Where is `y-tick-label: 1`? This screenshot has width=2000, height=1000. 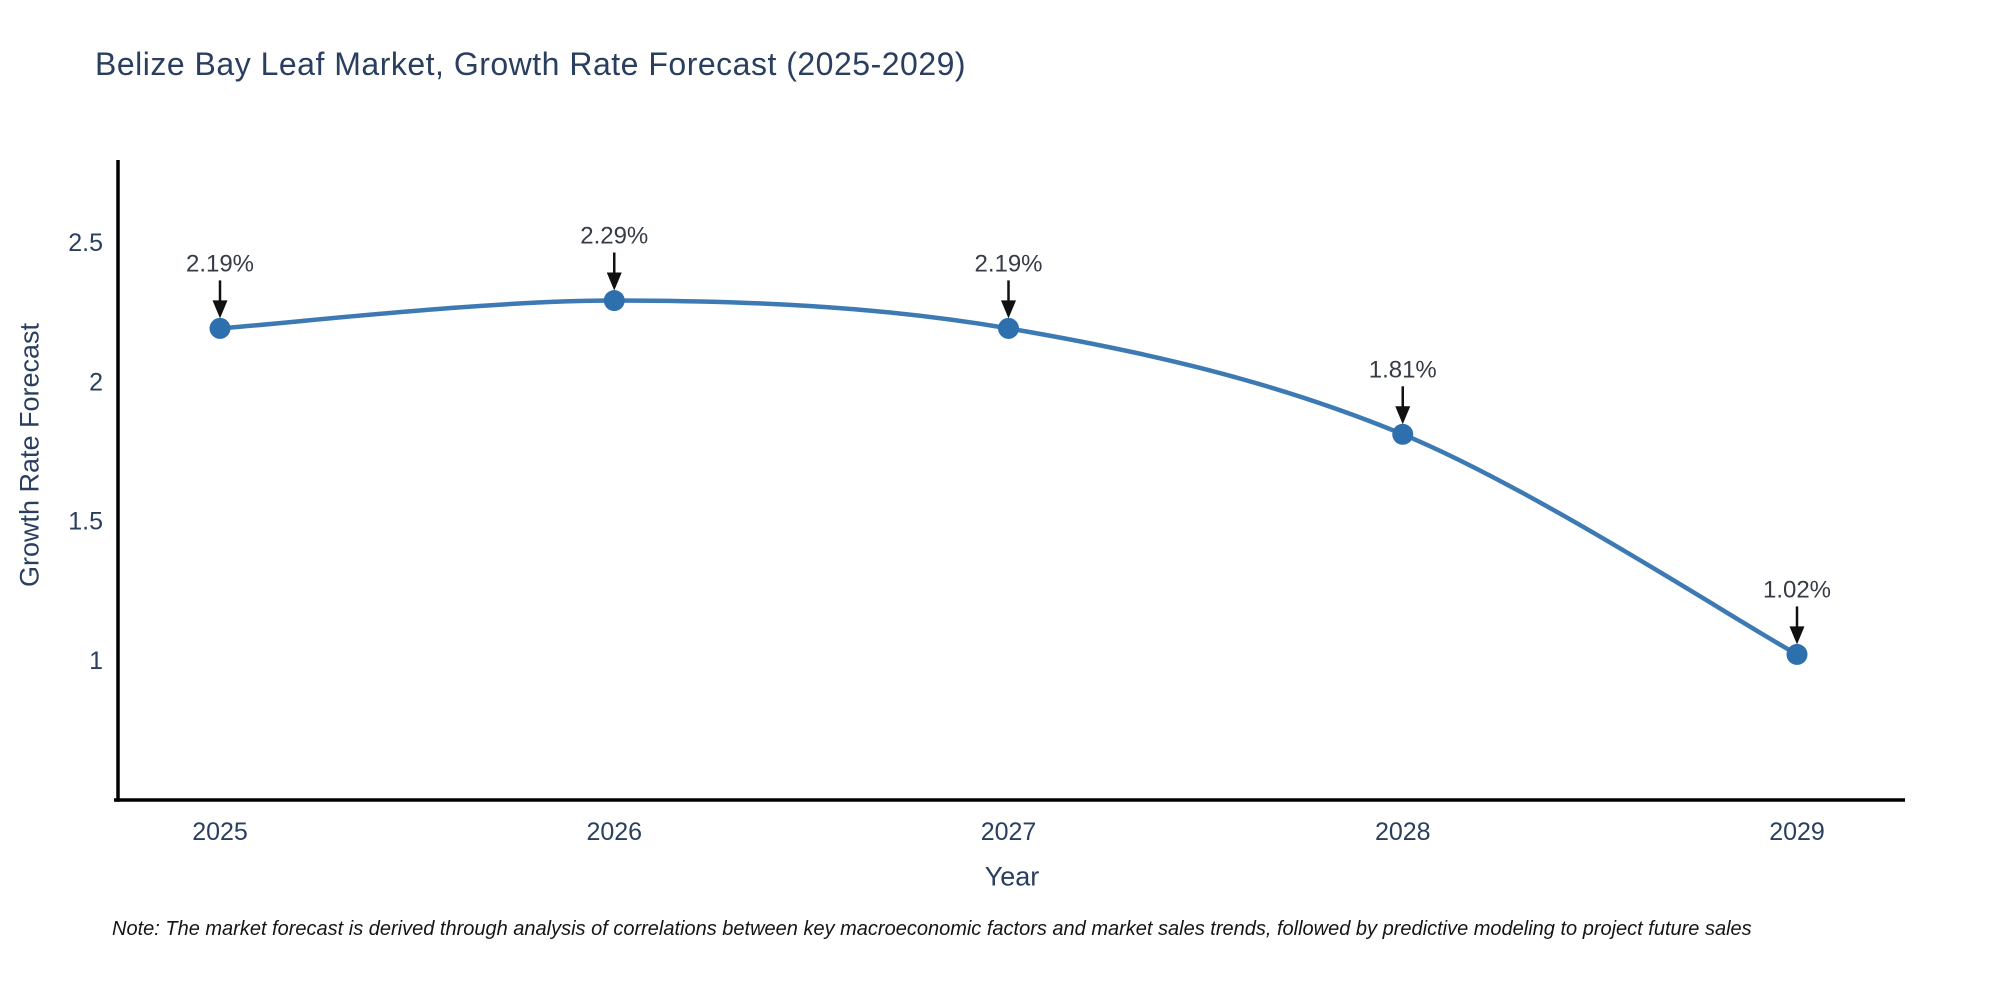
y-tick-label: 1 is located at coordinates (96, 661).